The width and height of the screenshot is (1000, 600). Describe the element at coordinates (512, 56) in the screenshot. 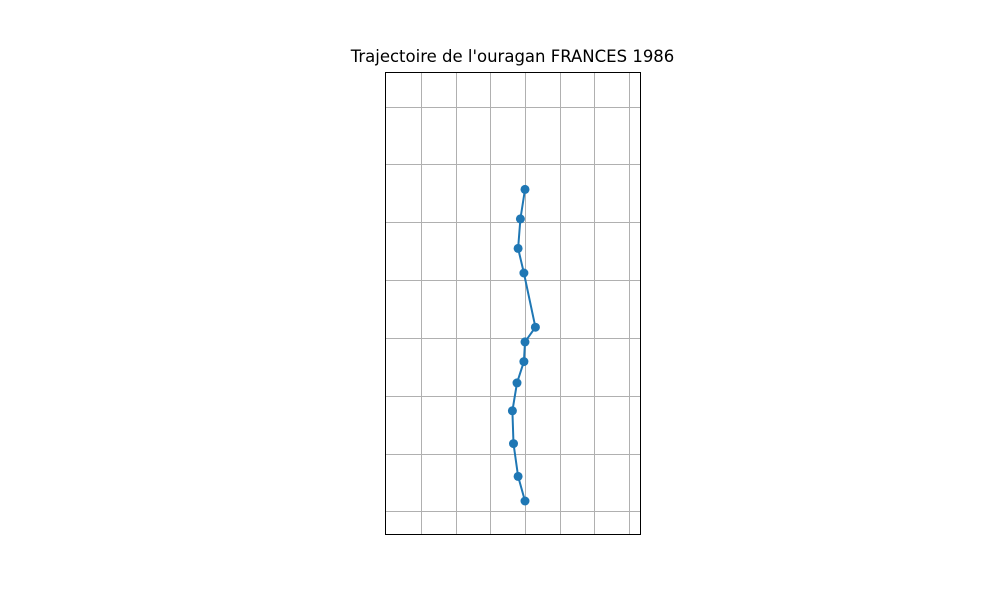

I see `chart-title: Trajectoire de l'ouragan FRANCES 1986` at that location.